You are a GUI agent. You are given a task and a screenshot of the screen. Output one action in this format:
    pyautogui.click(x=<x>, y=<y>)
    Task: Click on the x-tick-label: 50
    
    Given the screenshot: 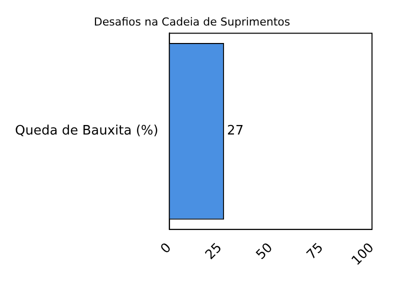 What is the action you would take?
    pyautogui.click(x=265, y=251)
    